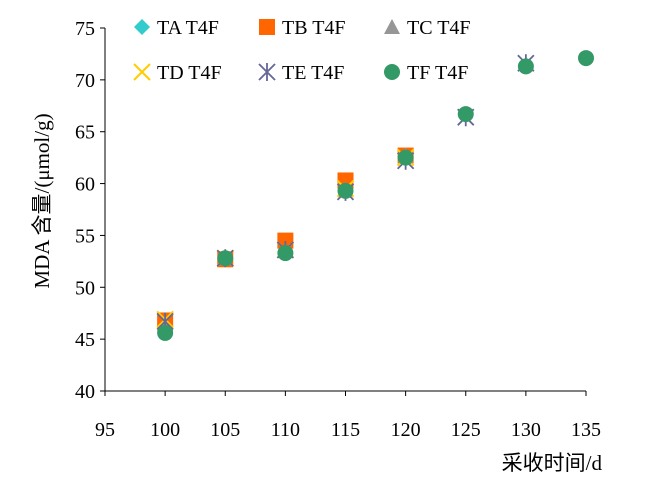 This screenshot has height=487, width=658. I want to click on x-tick-label: 120, so click(406, 430).